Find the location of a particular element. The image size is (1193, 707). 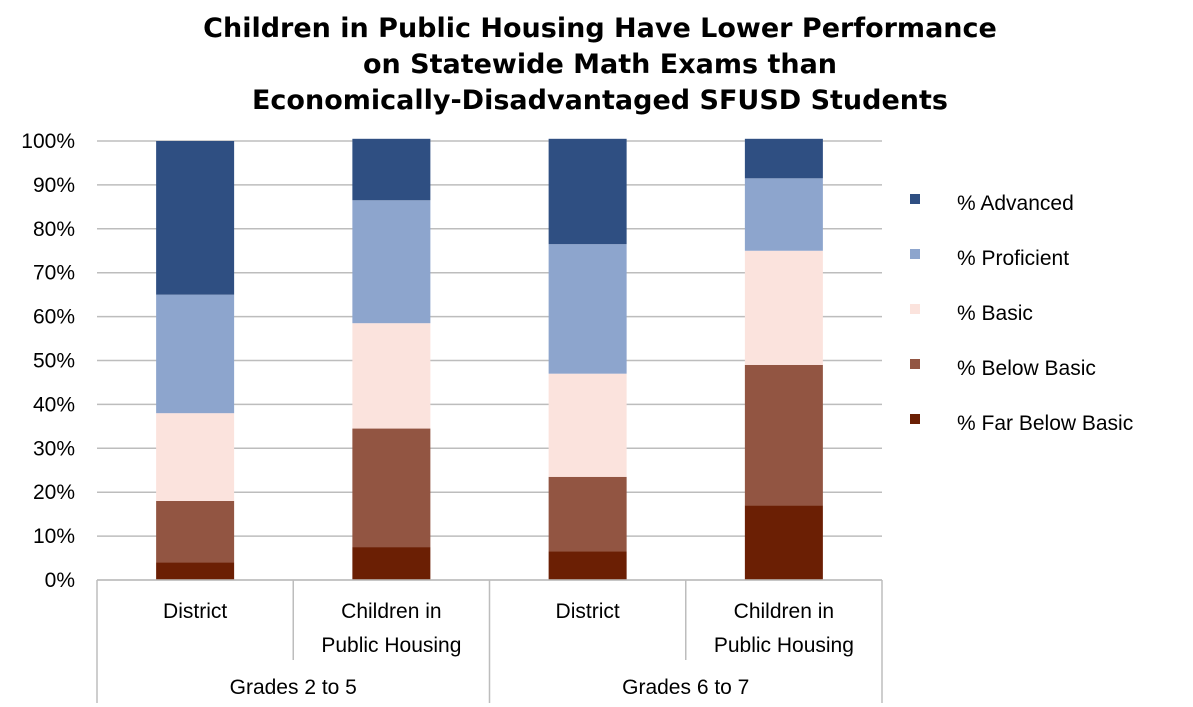

y-tick-label: 30% is located at coordinates (54, 448).